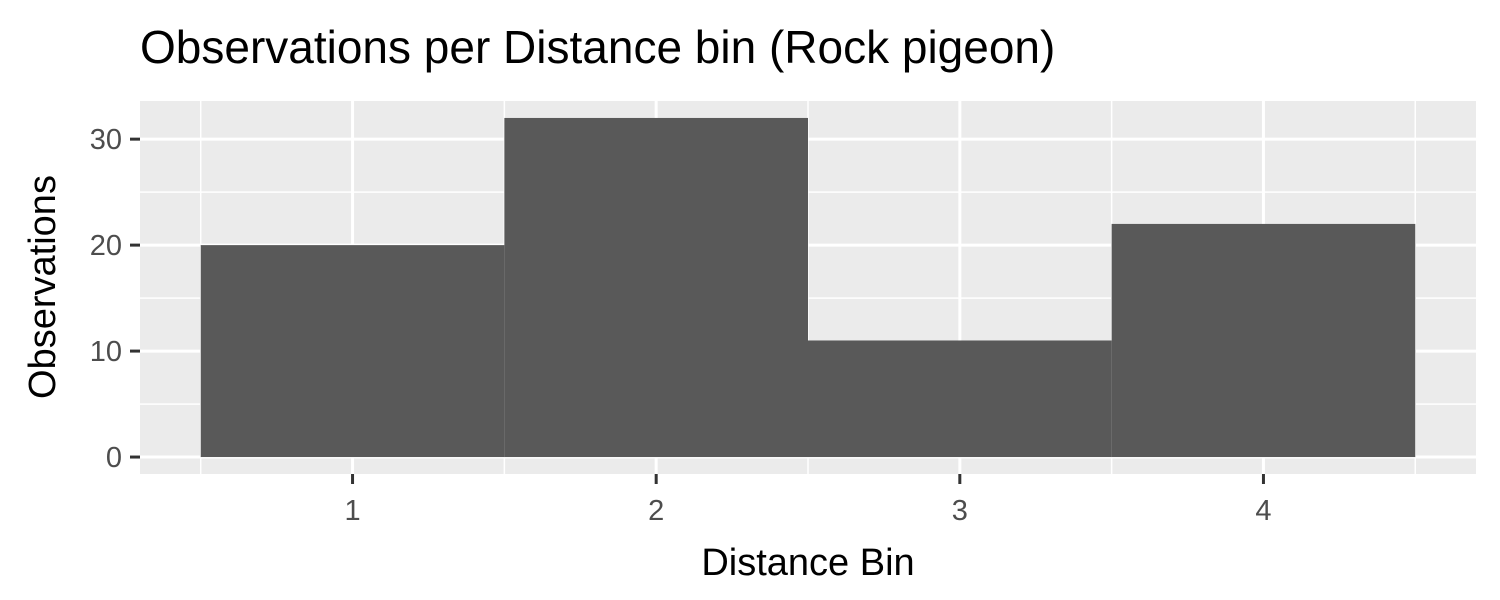 Image resolution: width=1500 pixels, height=600 pixels. Describe the element at coordinates (106, 246) in the screenshot. I see `y-tick-label: 20` at that location.